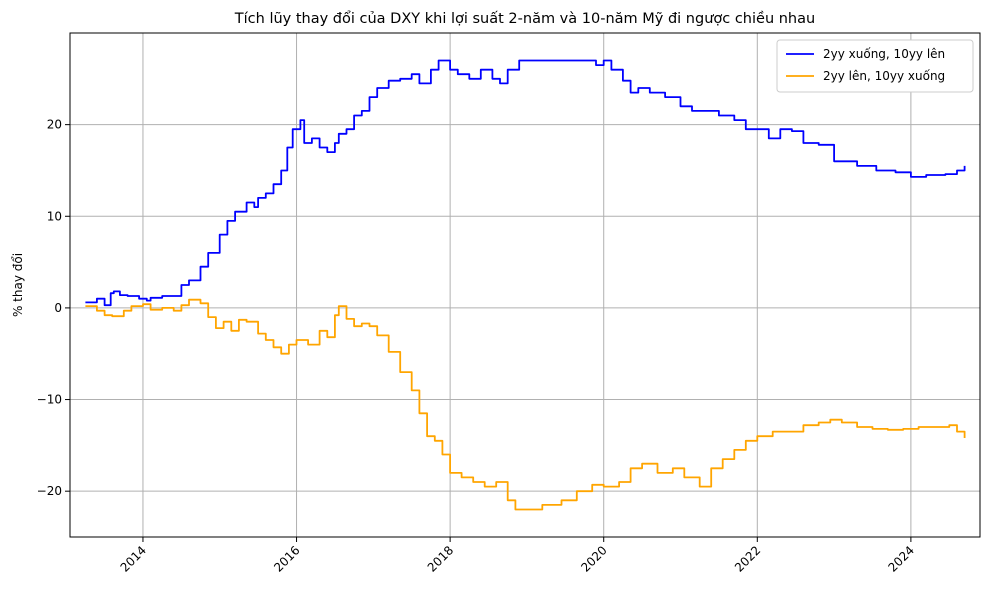 The height and width of the screenshot is (590, 990). What do you see at coordinates (440, 558) in the screenshot?
I see `x-tick-label: 2018` at bounding box center [440, 558].